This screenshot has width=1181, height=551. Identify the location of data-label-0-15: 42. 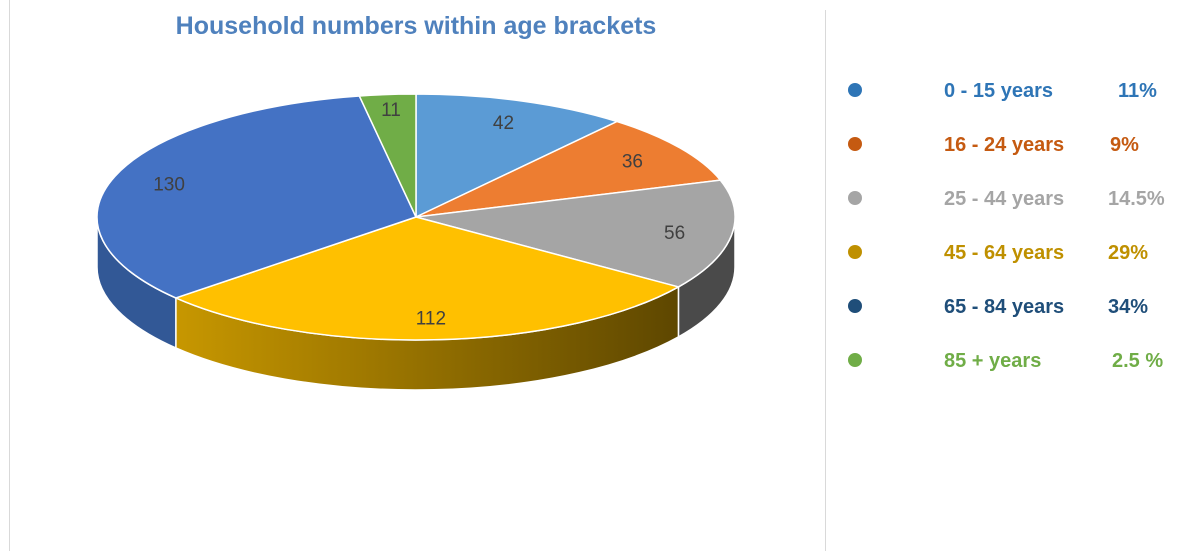
(503, 123).